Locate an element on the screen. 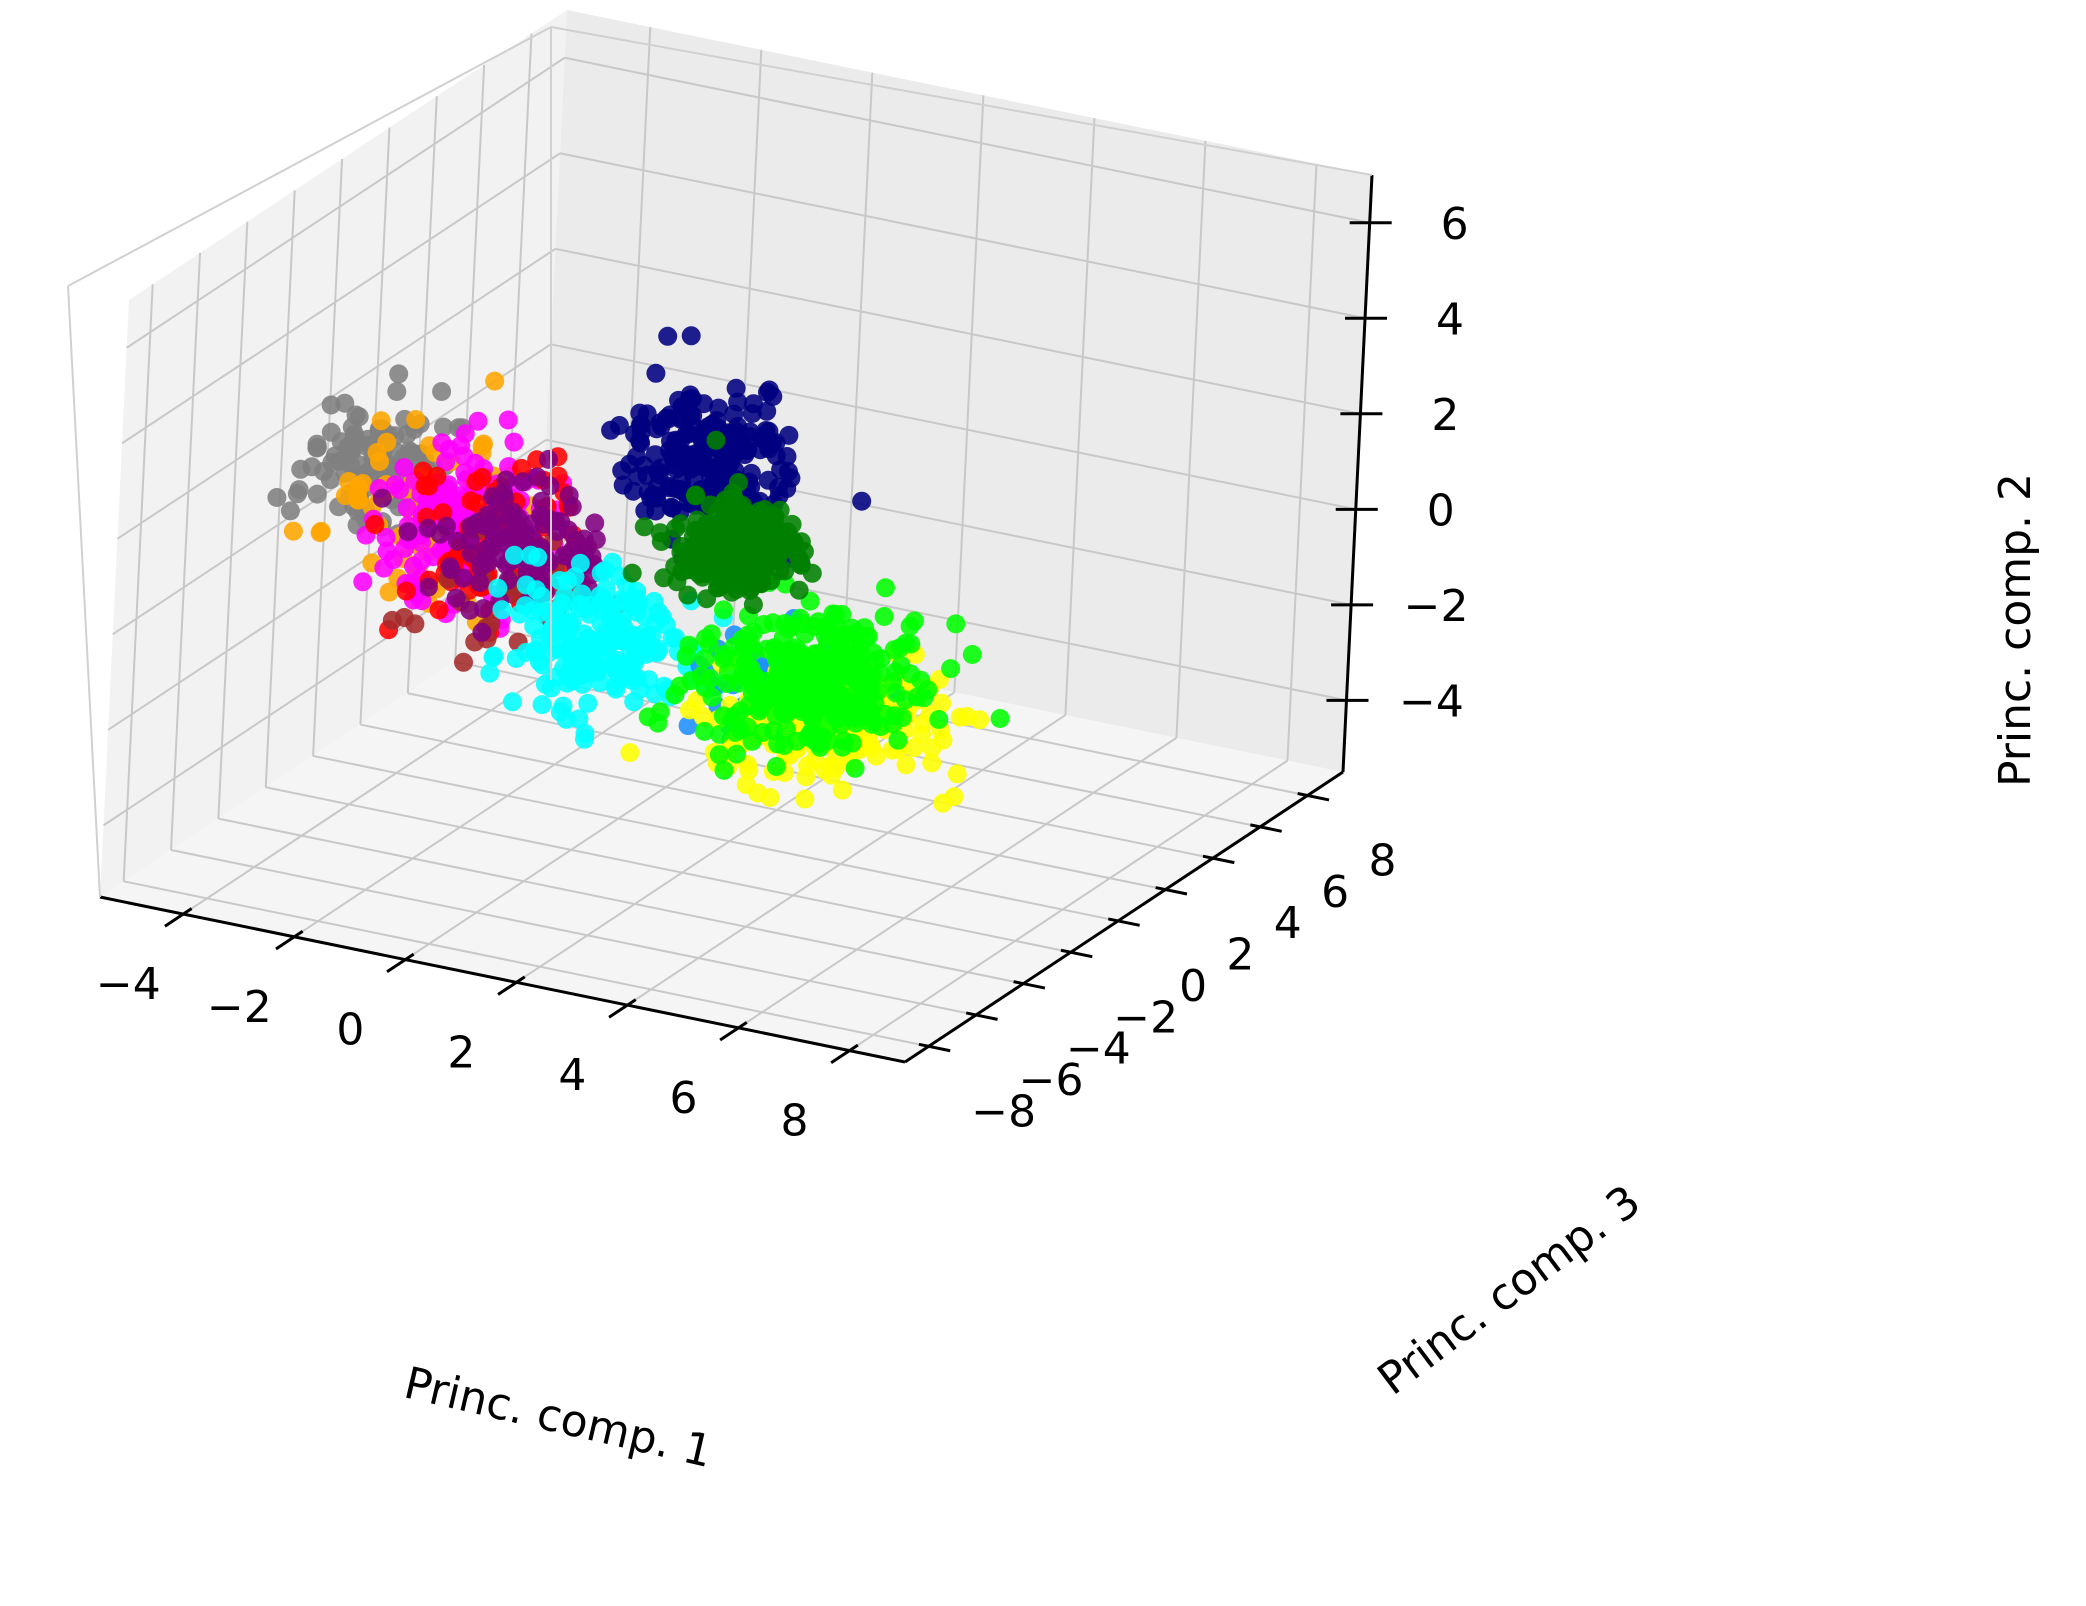 Image resolution: width=2086 pixels, height=1606 pixels. y-tick-label: 6 is located at coordinates (1335, 892).